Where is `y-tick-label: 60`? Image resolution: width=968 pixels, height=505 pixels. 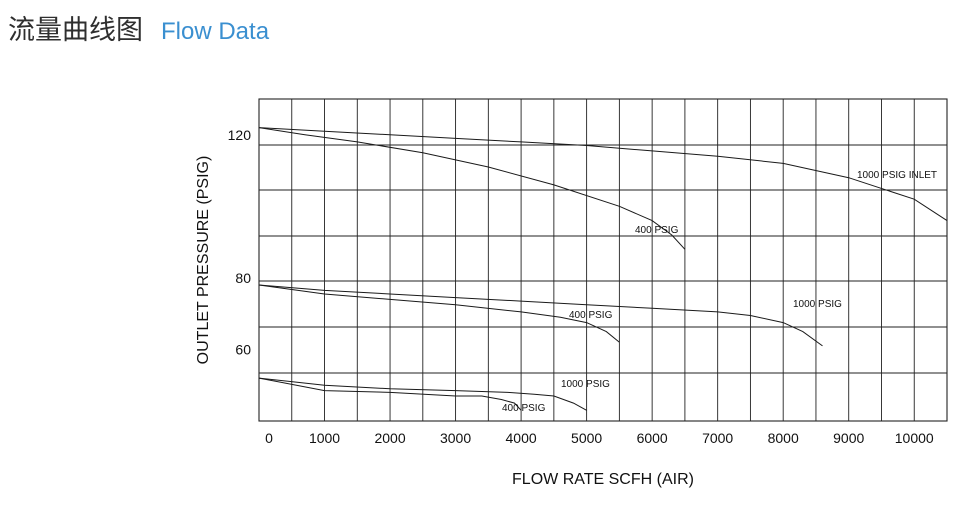 y-tick-label: 60 is located at coordinates (243, 349).